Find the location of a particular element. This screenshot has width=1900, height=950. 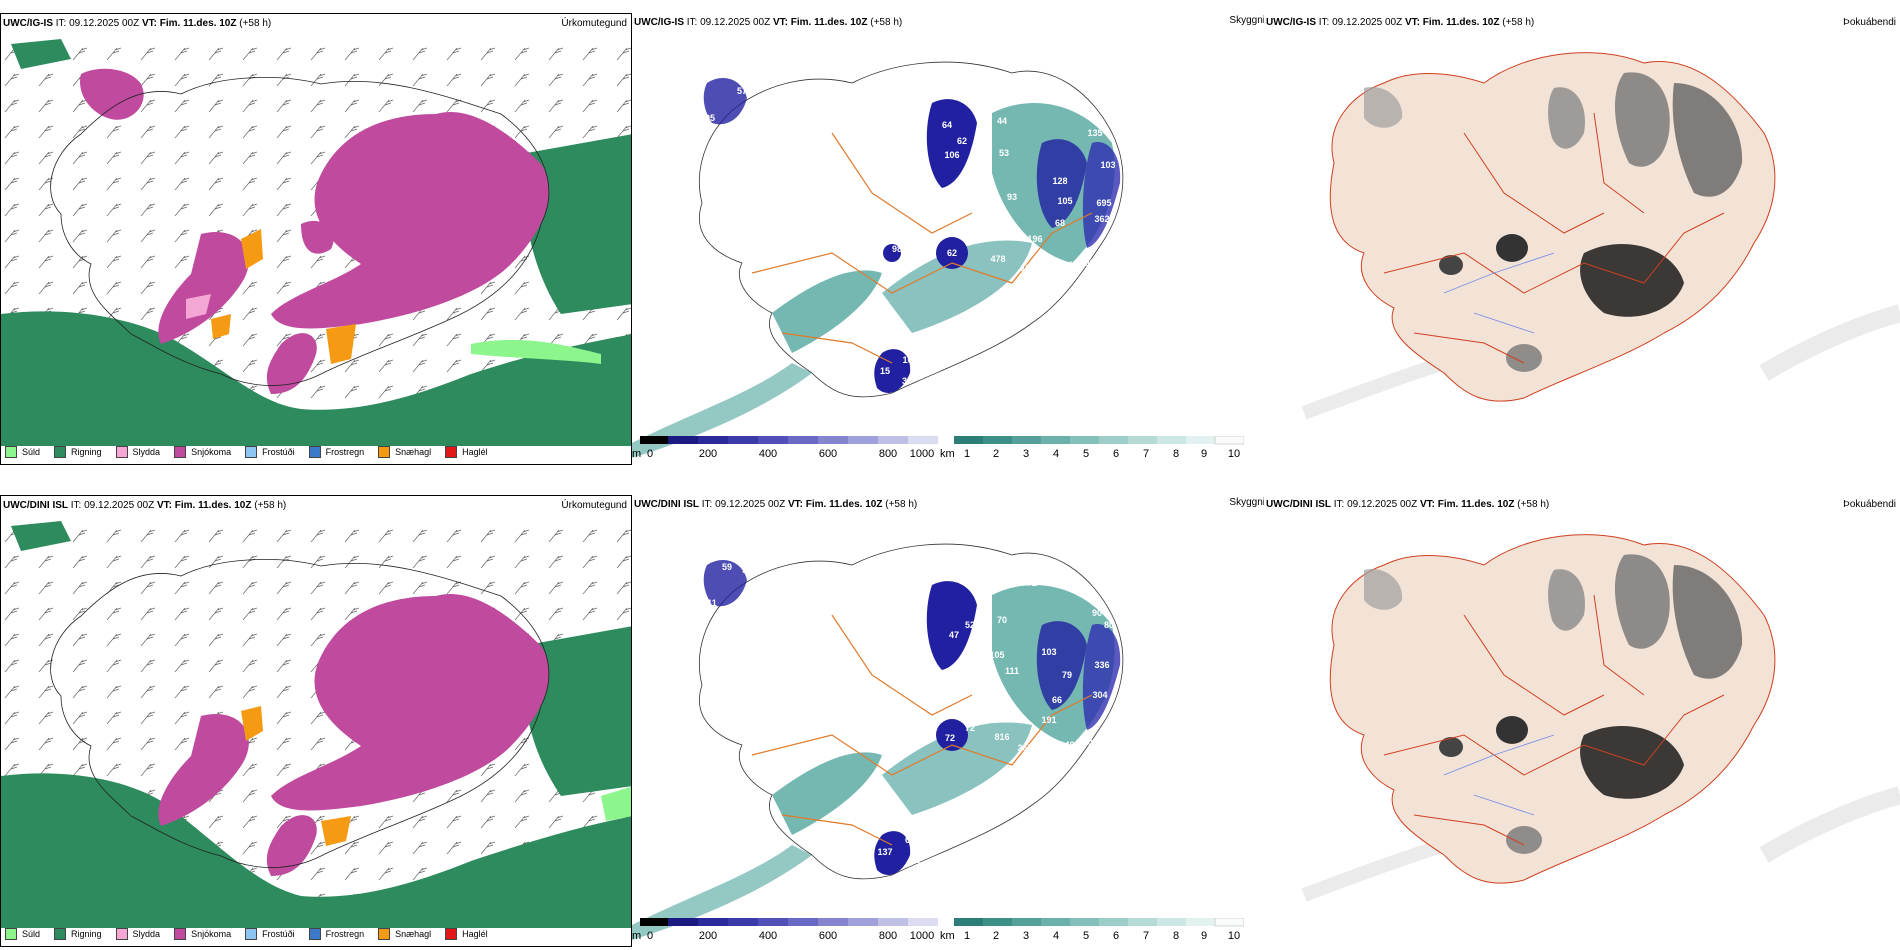

colorbar-tick: 6 is located at coordinates (1116, 454).